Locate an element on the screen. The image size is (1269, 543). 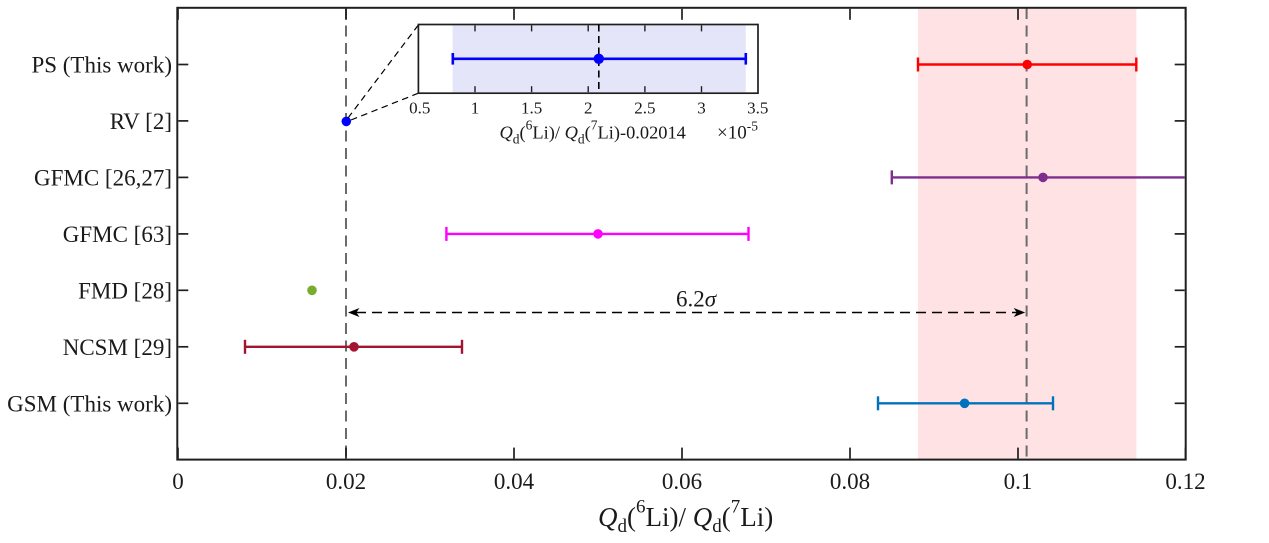
svg-text: FMD [28] is located at coordinates (125, 290).